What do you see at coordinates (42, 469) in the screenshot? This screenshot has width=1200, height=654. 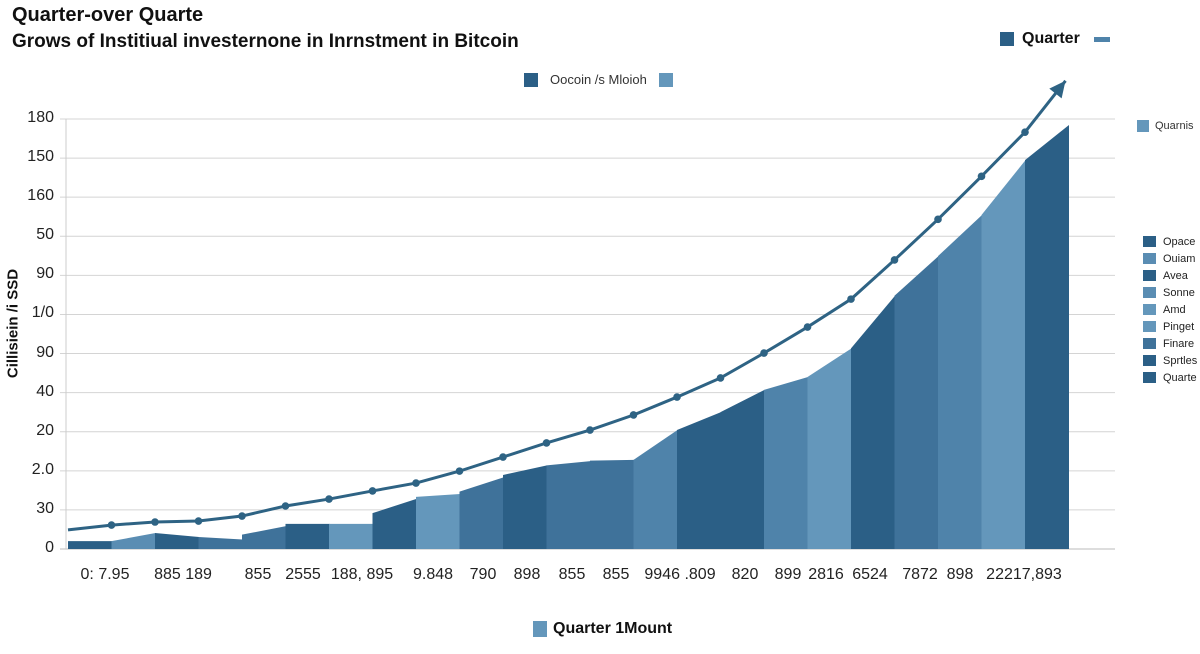 I see `y-tick-label: 2.0` at bounding box center [42, 469].